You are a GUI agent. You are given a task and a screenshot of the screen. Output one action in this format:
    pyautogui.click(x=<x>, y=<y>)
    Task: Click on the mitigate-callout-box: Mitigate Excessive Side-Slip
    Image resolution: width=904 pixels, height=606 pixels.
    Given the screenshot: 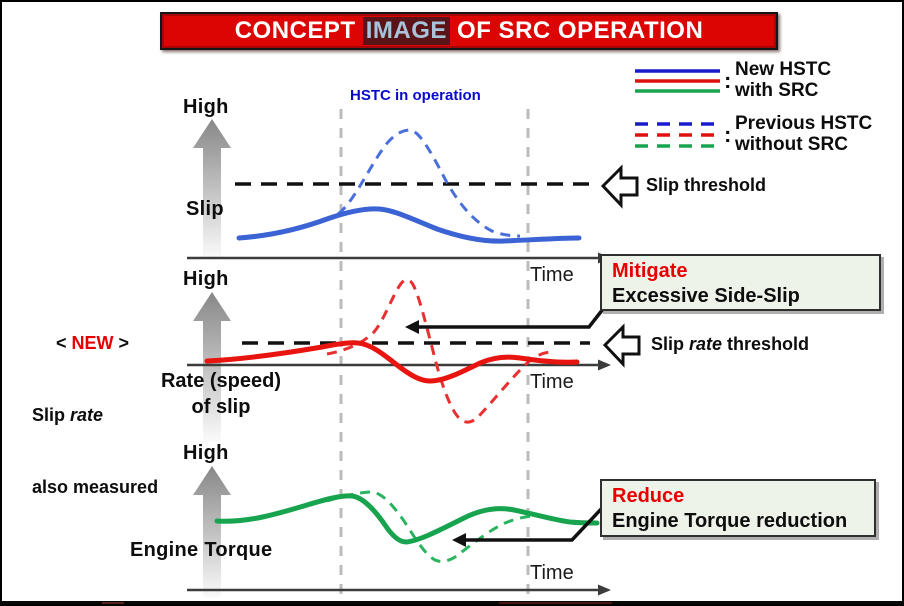 What is the action you would take?
    pyautogui.click(x=740, y=282)
    